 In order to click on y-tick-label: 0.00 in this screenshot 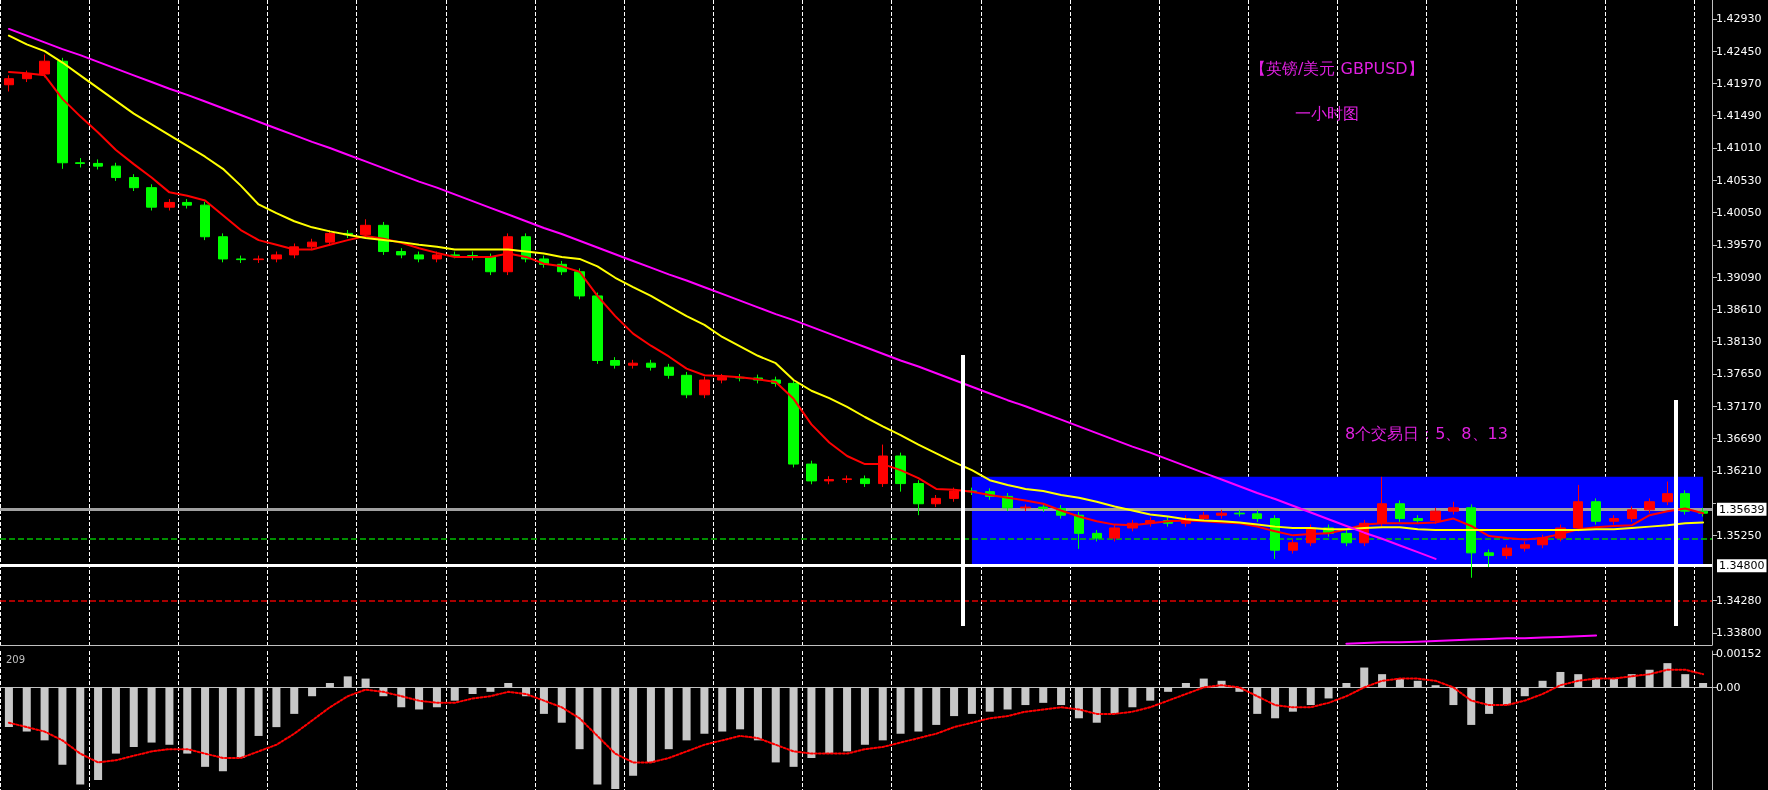, I will do `click(1728, 687)`.